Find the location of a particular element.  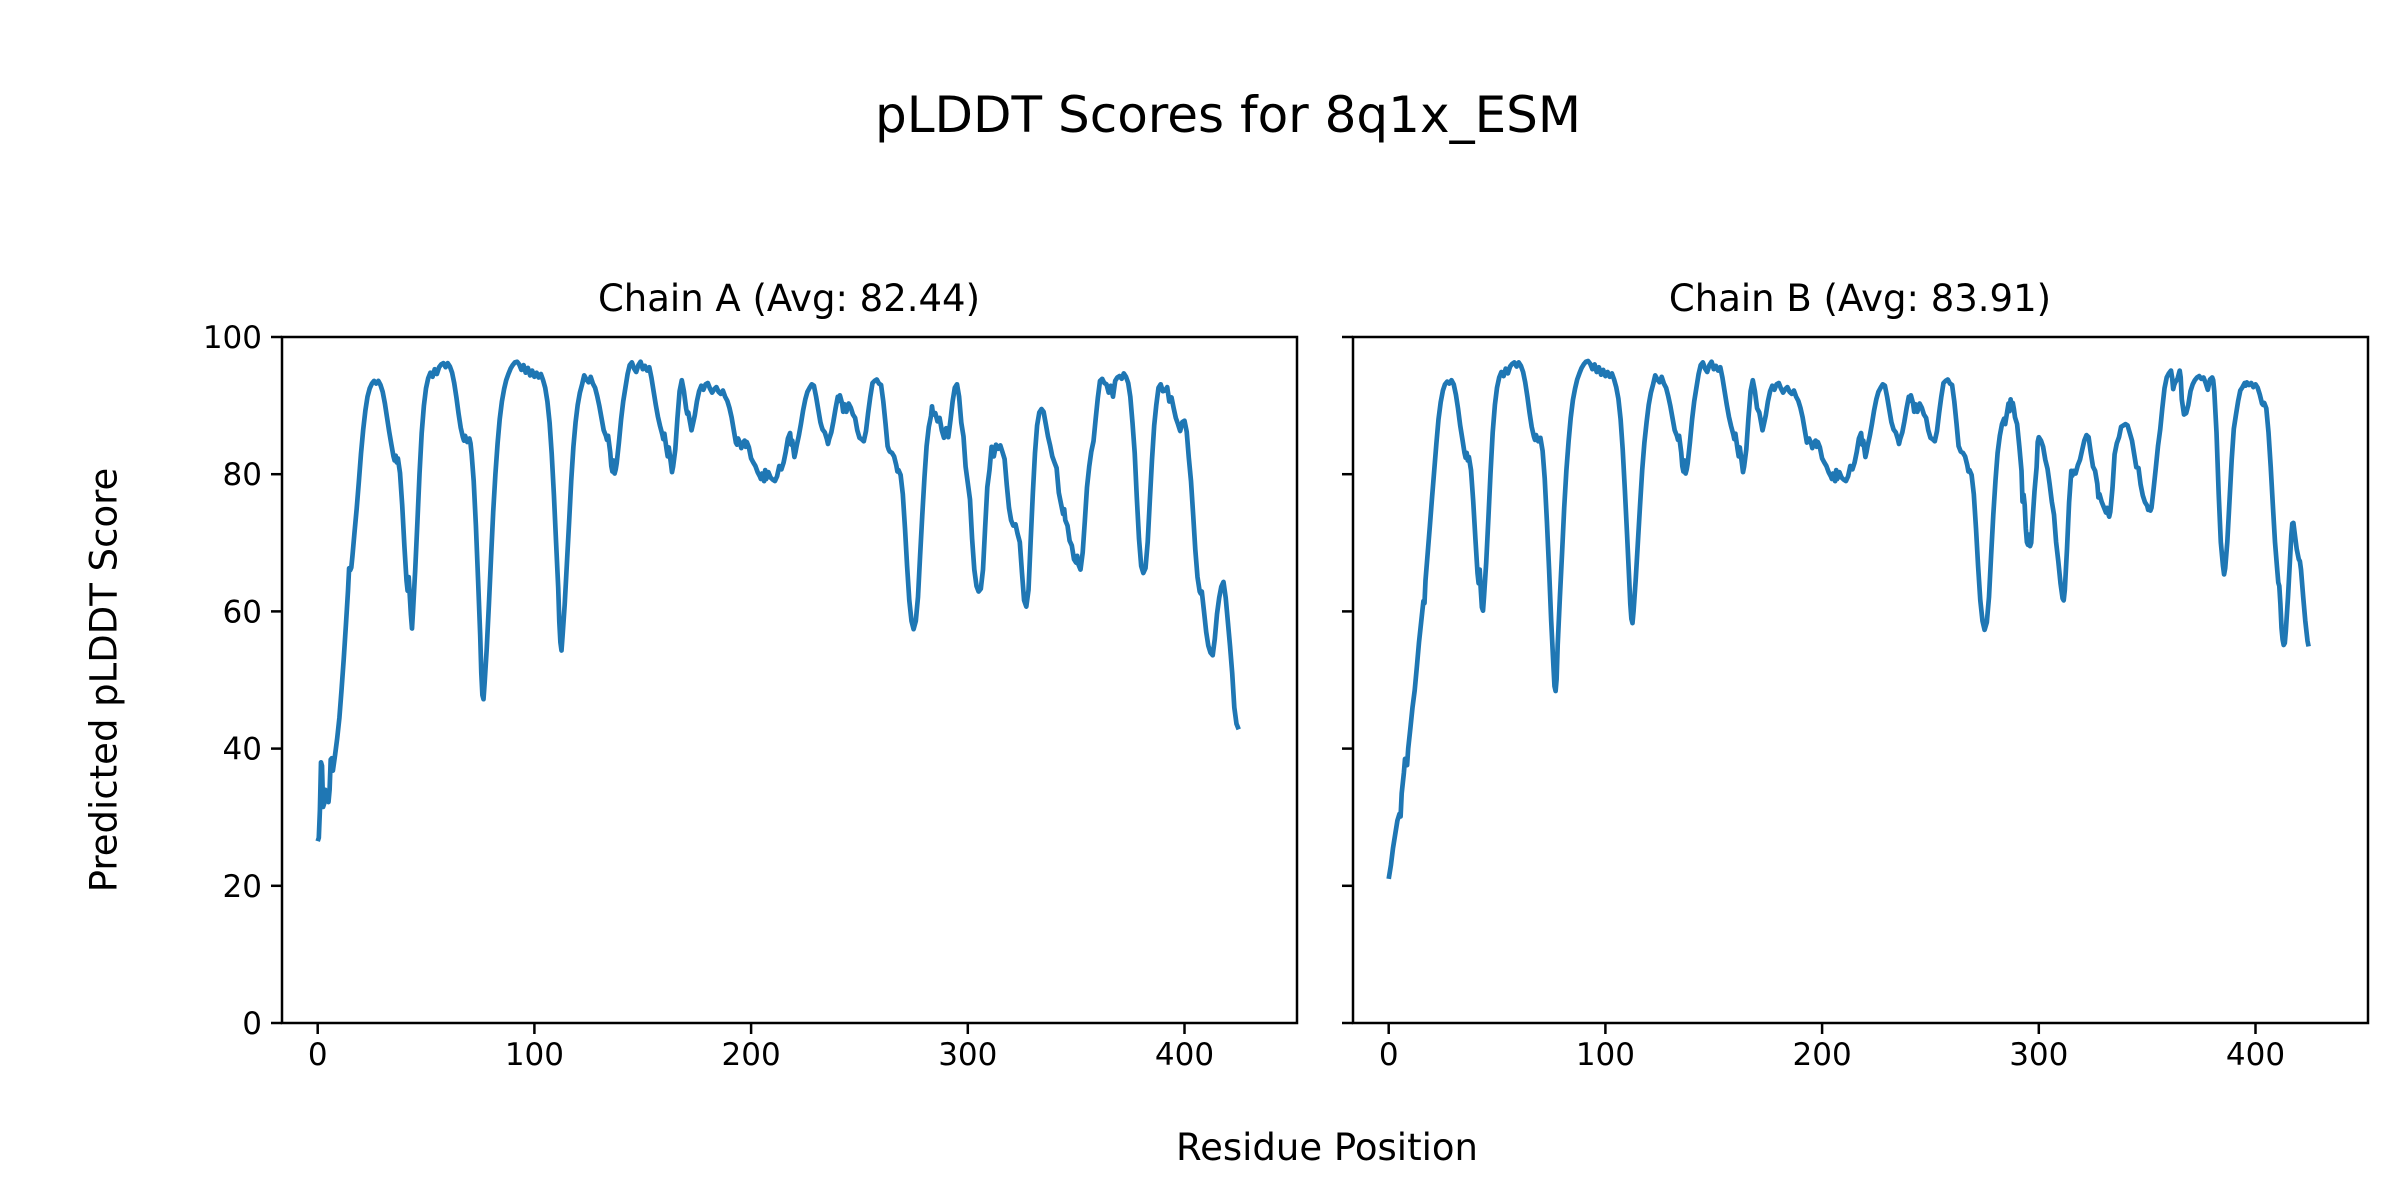

y-tick-label: 100 is located at coordinates (232, 338).